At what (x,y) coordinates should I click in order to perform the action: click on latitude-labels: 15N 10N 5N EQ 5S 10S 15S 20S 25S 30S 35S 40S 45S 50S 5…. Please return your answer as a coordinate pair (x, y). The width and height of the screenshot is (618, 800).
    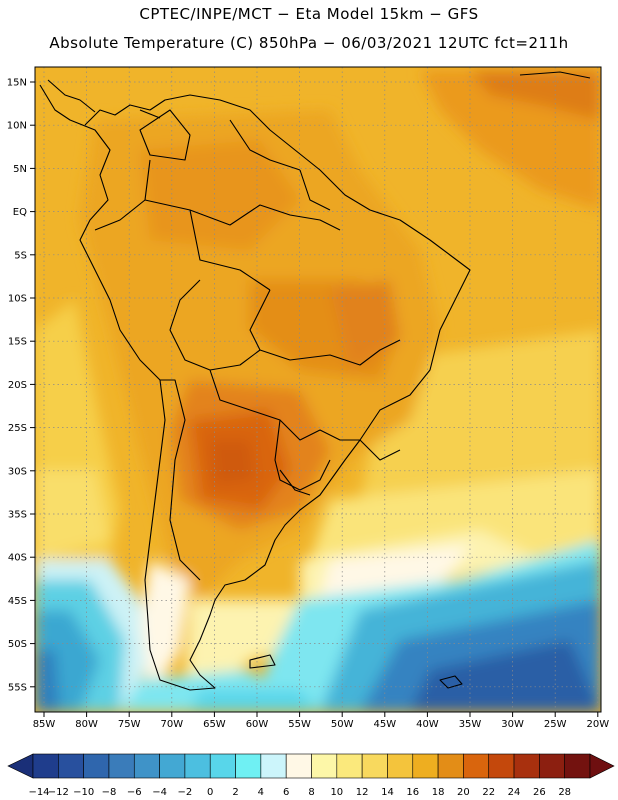
    Looking at the image, I should click on (17, 386).